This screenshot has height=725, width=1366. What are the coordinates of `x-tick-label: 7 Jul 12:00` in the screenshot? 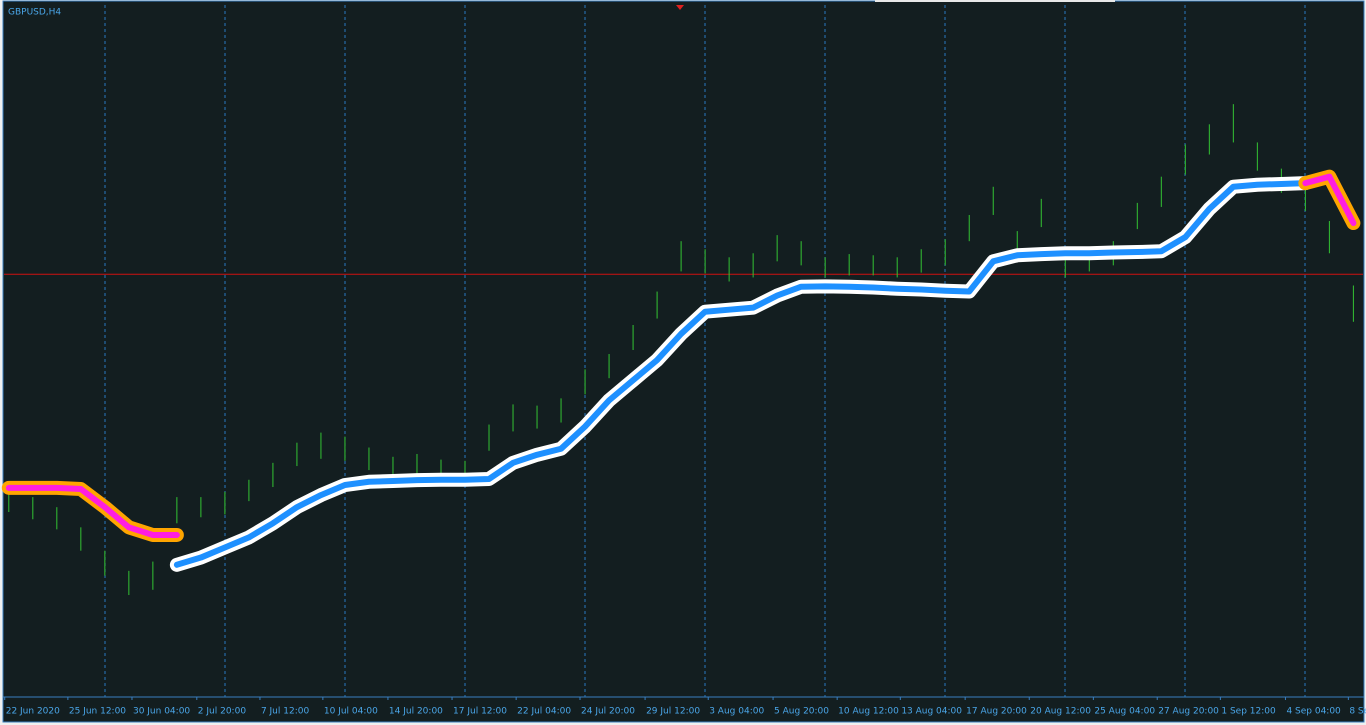 It's located at (285, 712).